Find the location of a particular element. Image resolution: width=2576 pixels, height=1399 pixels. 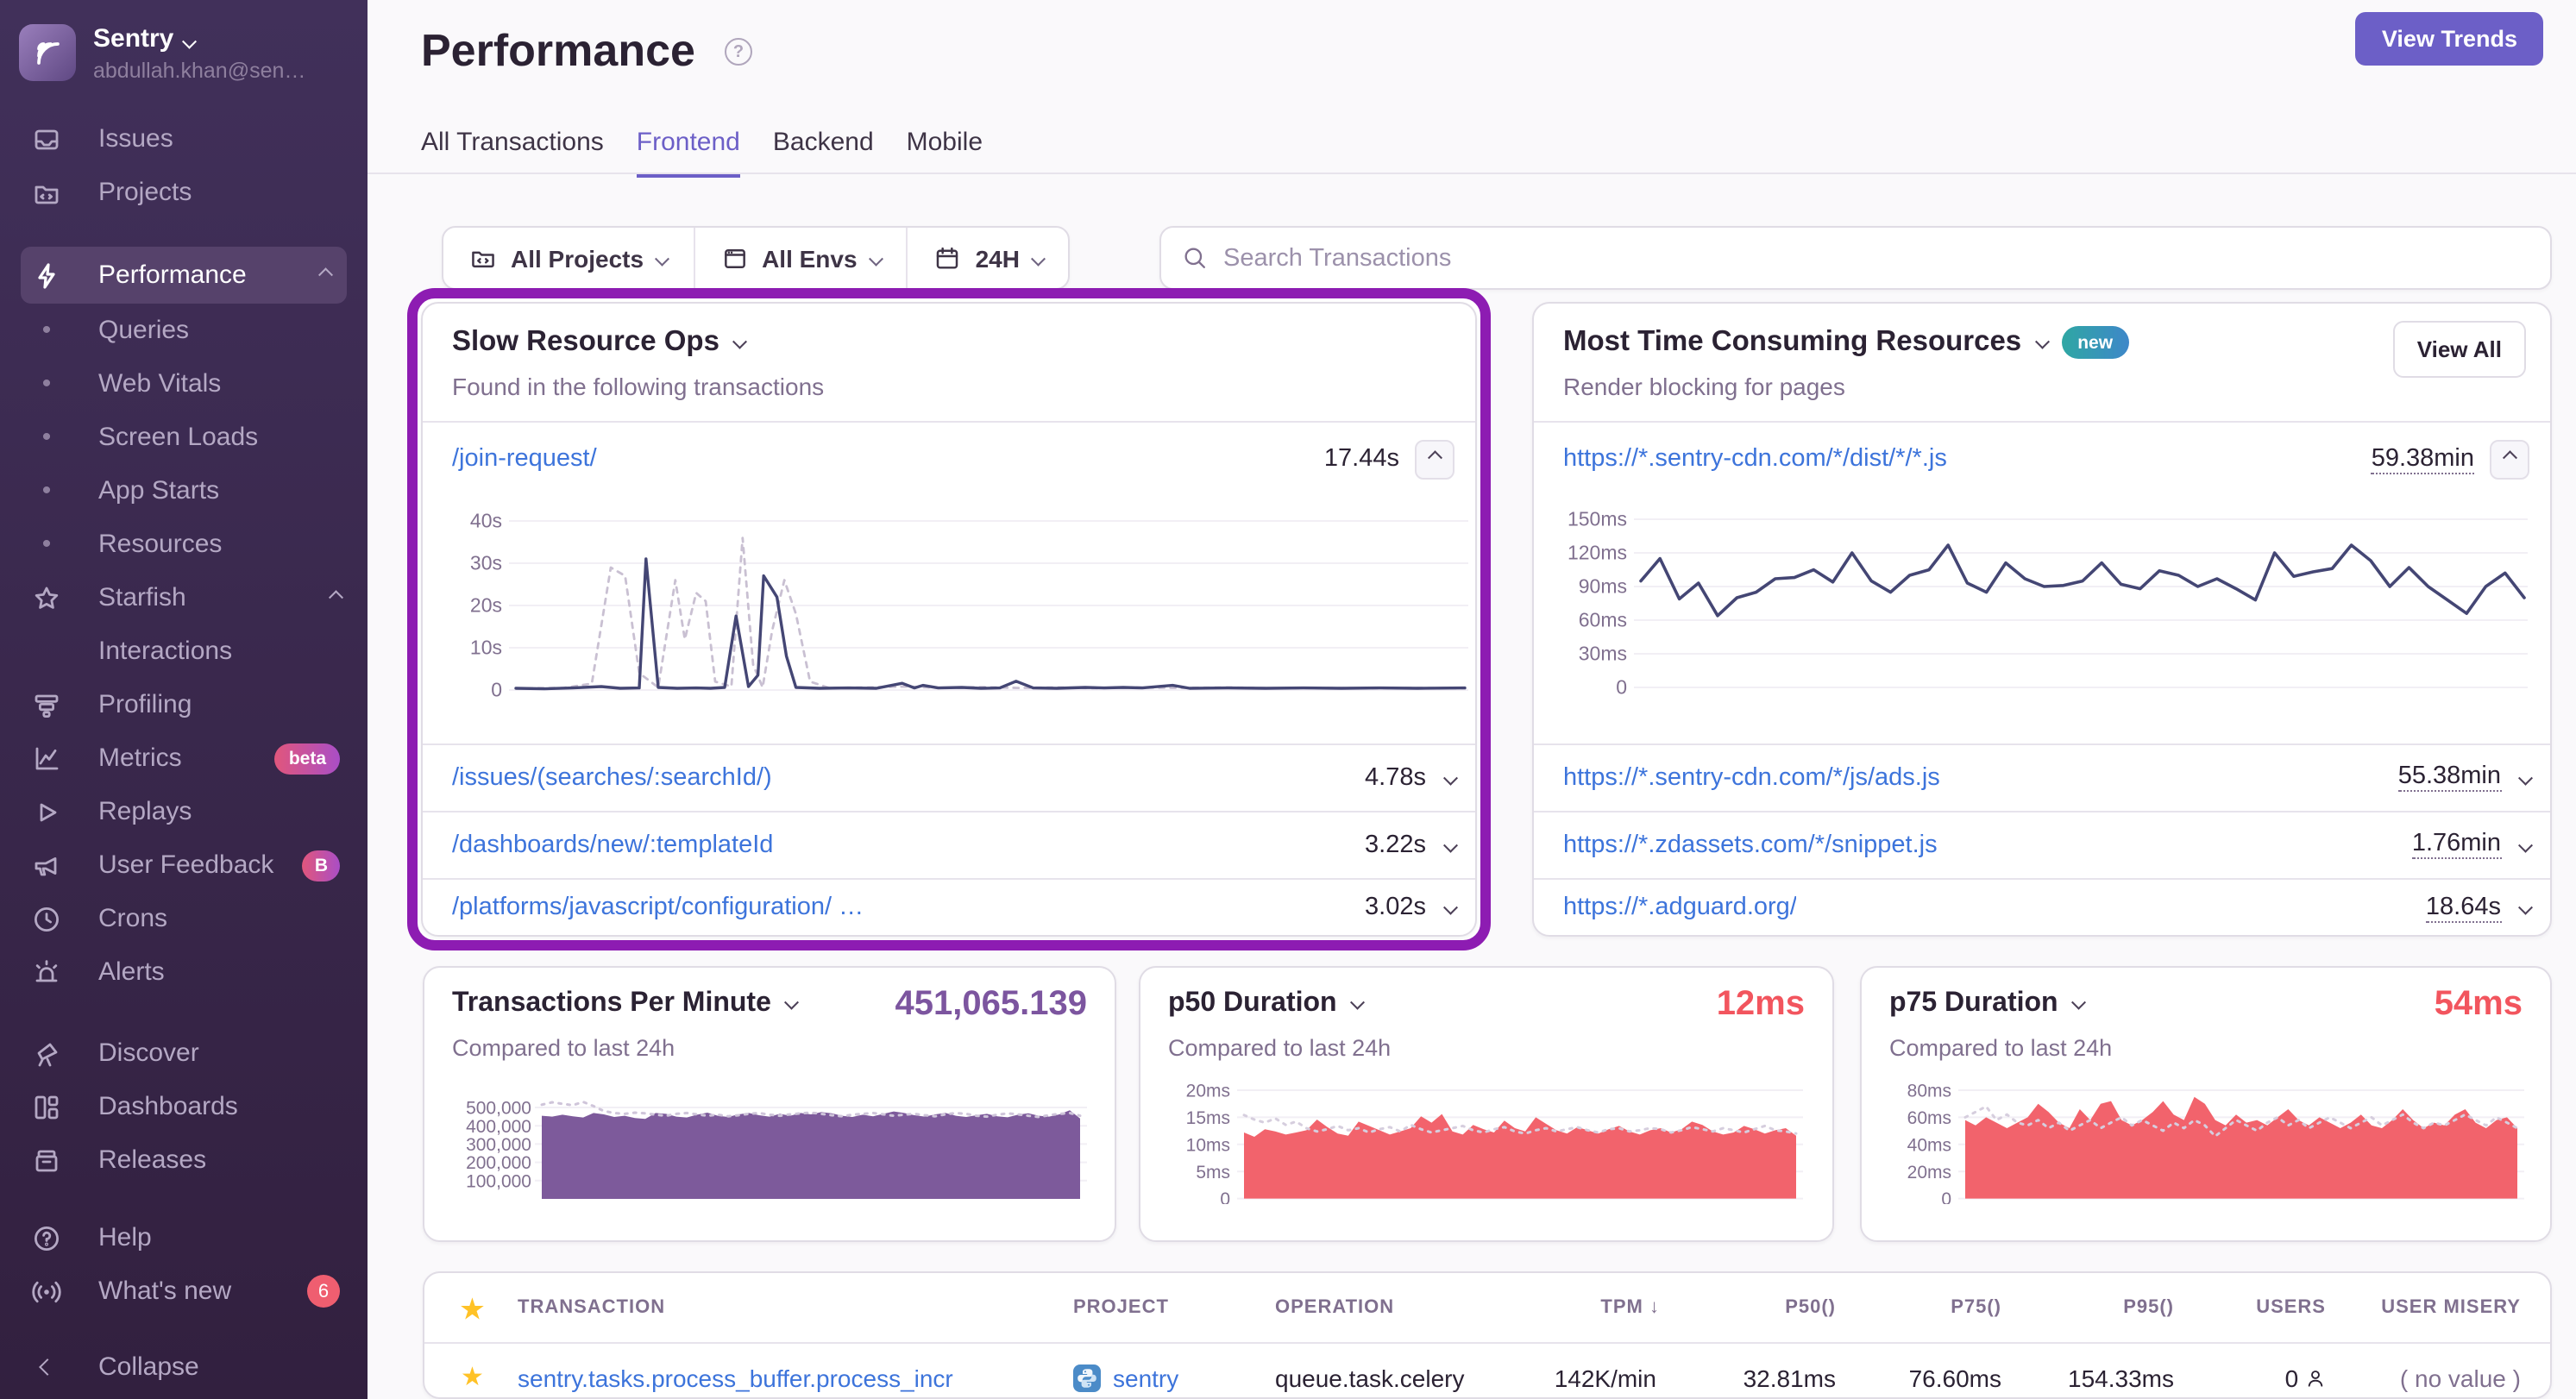

col-user-misery: USER MISERY is located at coordinates (2451, 1307).